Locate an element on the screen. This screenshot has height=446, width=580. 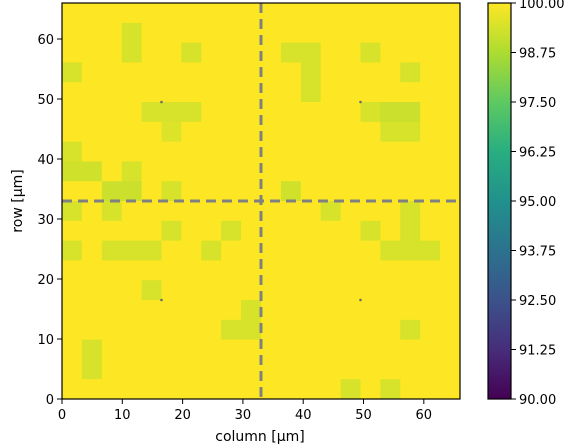
colorbar-tick-label: 91.25 is located at coordinates (537, 351).